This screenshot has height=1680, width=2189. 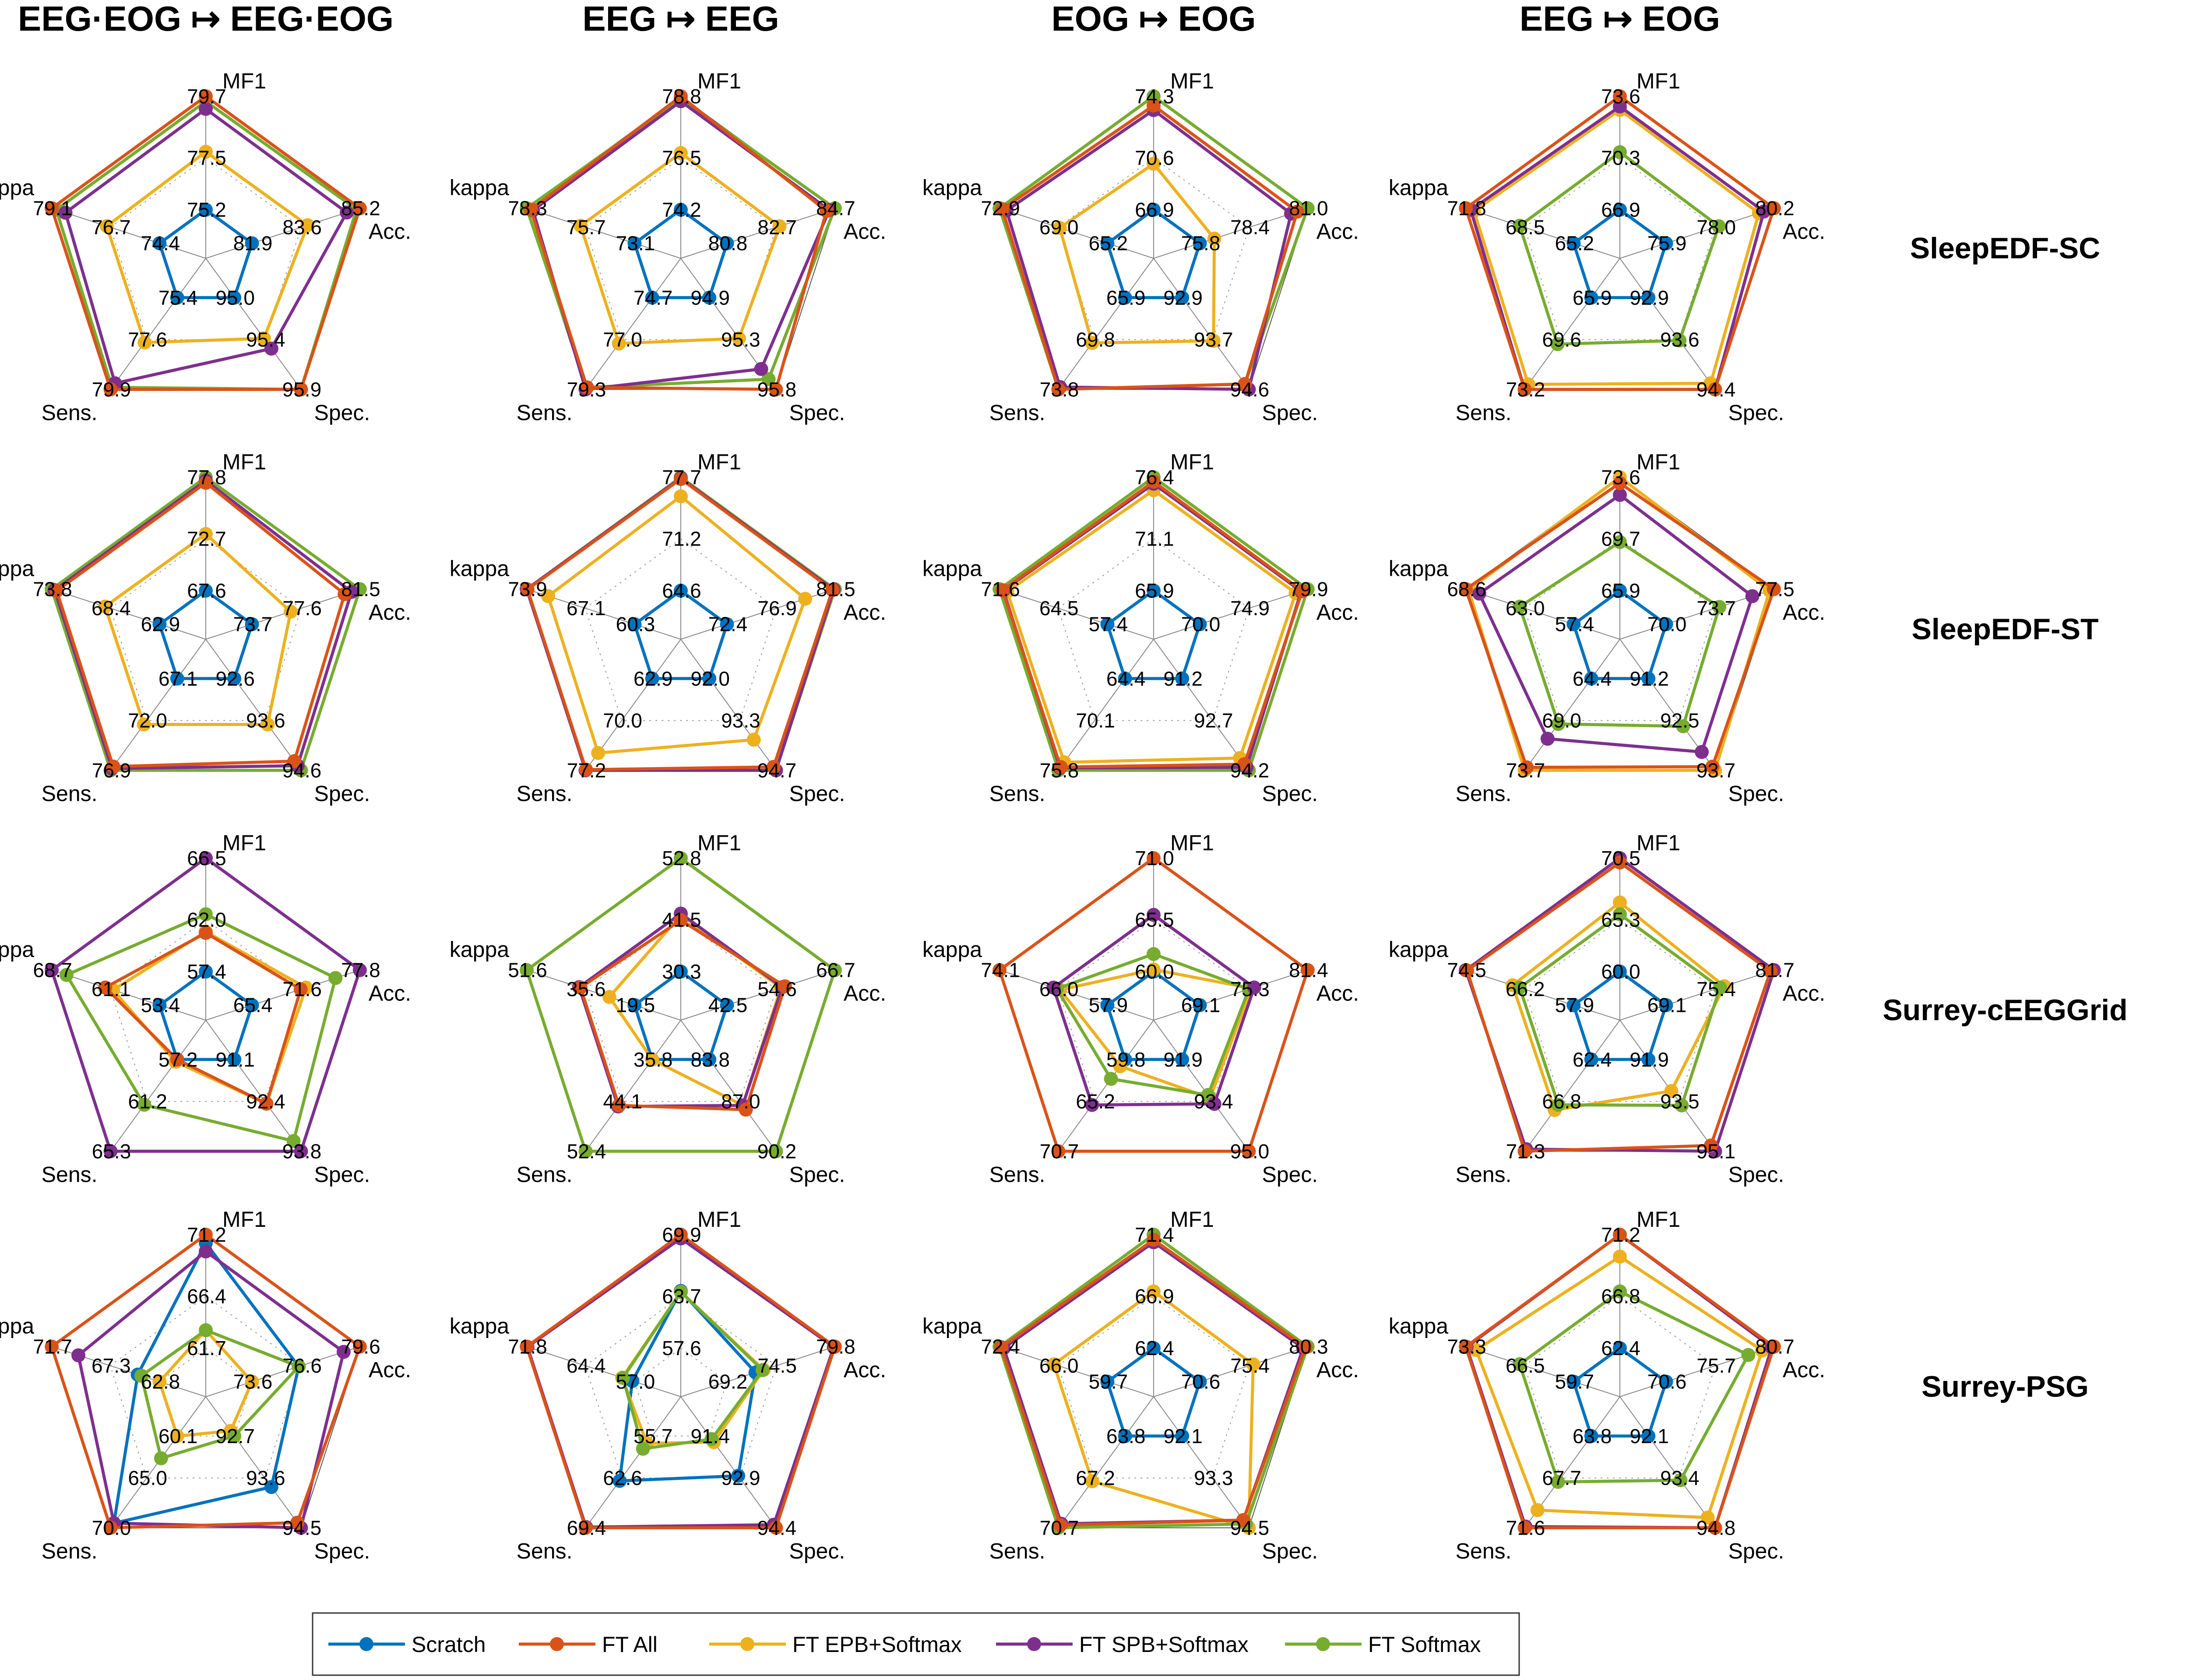 What do you see at coordinates (528, 208) in the screenshot?
I see `ring-value-label: 78.3` at bounding box center [528, 208].